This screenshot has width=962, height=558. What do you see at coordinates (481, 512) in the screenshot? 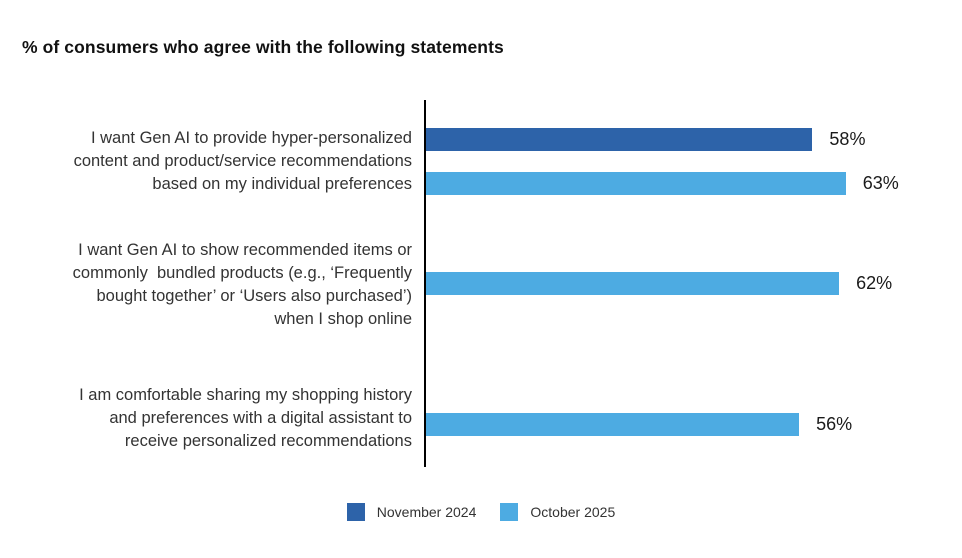
I see `legend: November 2024 October 2025` at bounding box center [481, 512].